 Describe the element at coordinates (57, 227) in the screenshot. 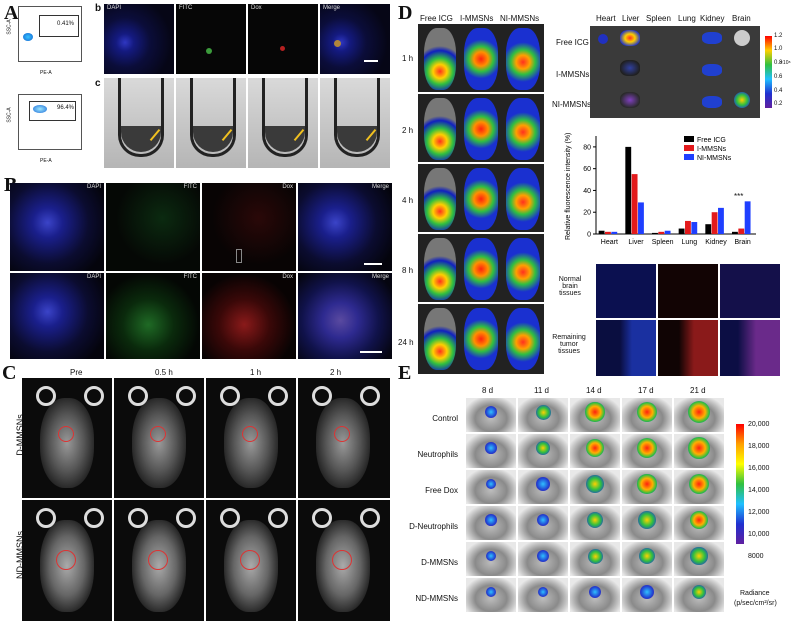

I see `b-dapi-top: DAPI` at that location.